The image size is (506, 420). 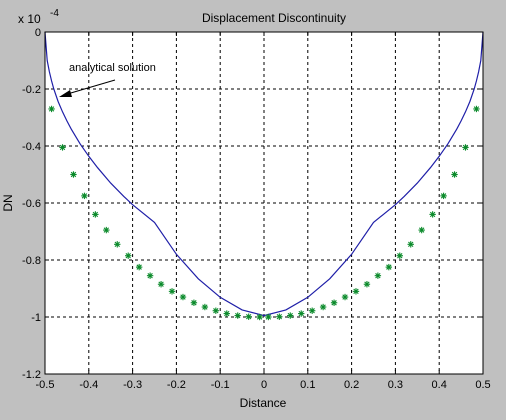 I want to click on chart-title: Displacement Discontinuity, so click(x=274, y=18).